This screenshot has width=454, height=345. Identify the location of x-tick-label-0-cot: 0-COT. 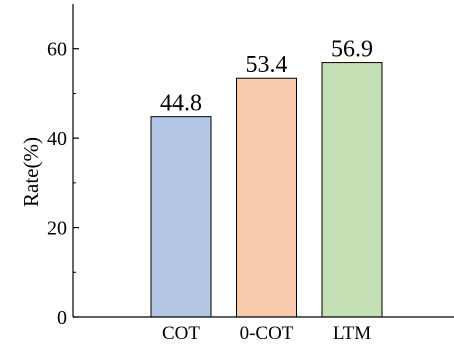
(267, 333).